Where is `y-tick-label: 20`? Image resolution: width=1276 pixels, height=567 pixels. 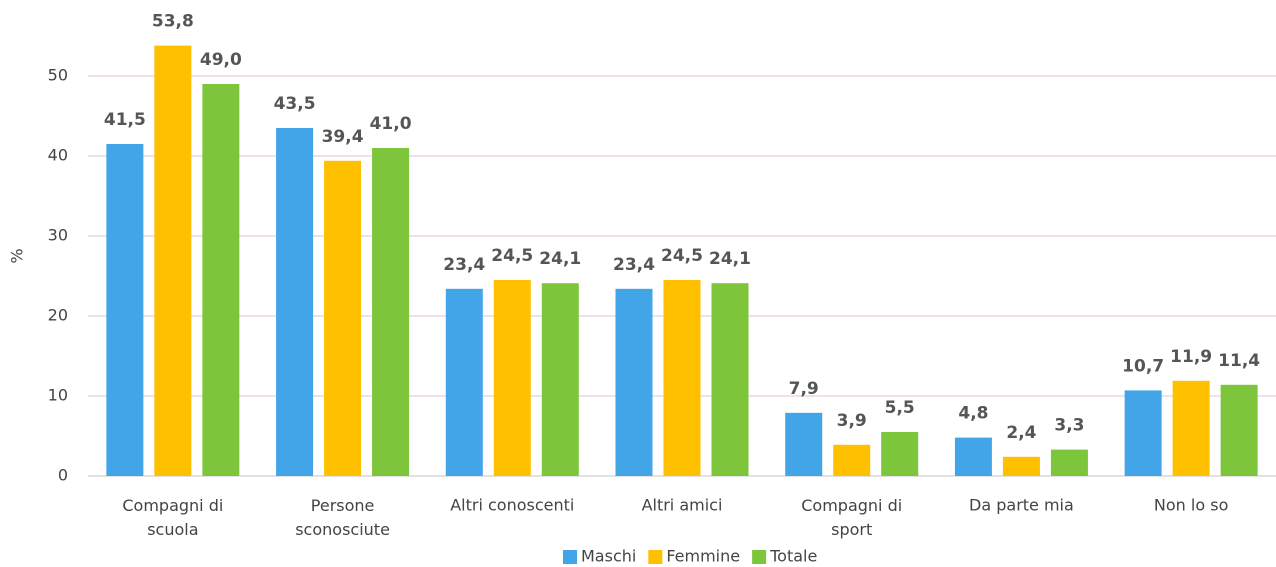 y-tick-label: 20 is located at coordinates (58, 315).